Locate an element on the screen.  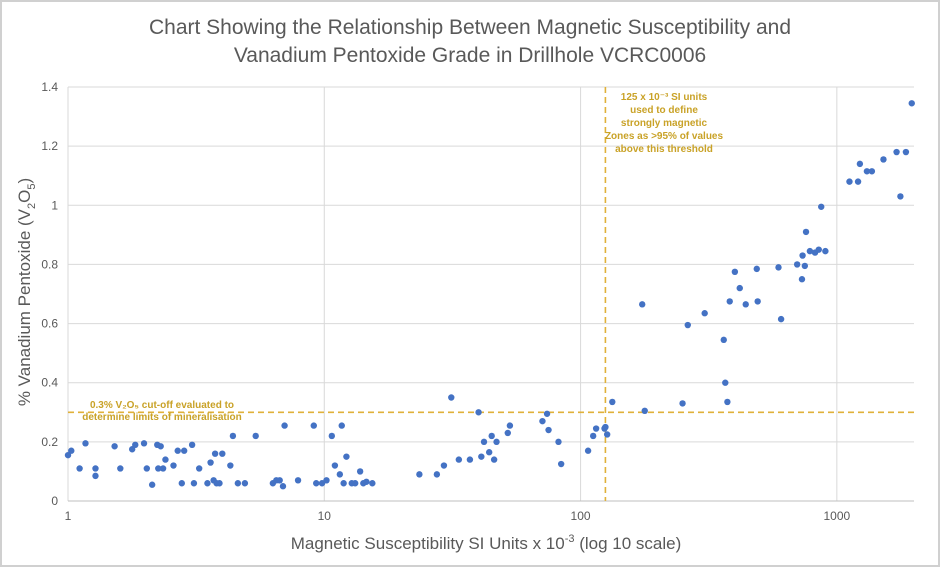
x-tick-label: 10 is located at coordinates (325, 516).